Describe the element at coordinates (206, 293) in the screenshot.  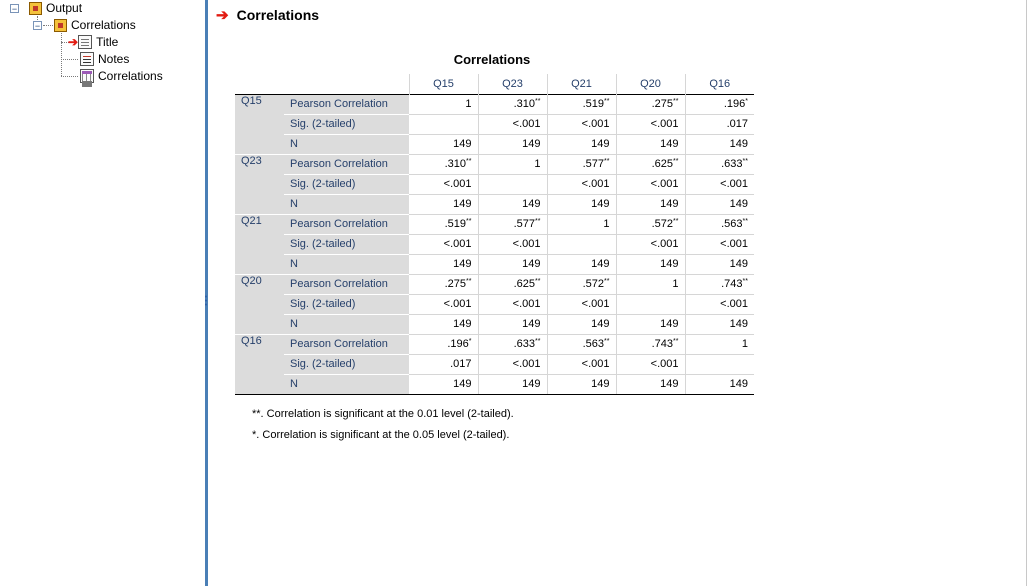
I see `pane-splitter` at that location.